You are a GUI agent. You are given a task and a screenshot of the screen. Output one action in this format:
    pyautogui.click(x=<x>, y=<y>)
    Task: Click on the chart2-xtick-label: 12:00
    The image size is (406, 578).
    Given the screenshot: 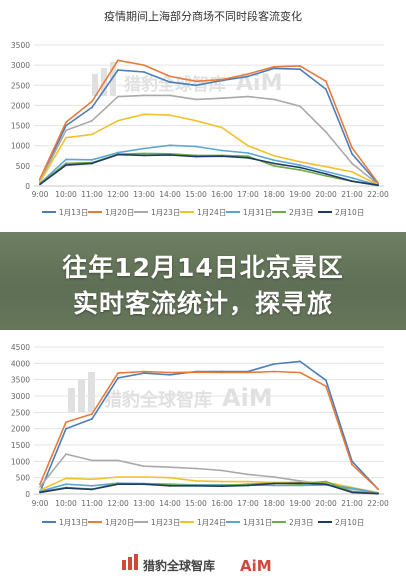 What is the action you would take?
    pyautogui.click(x=118, y=503)
    